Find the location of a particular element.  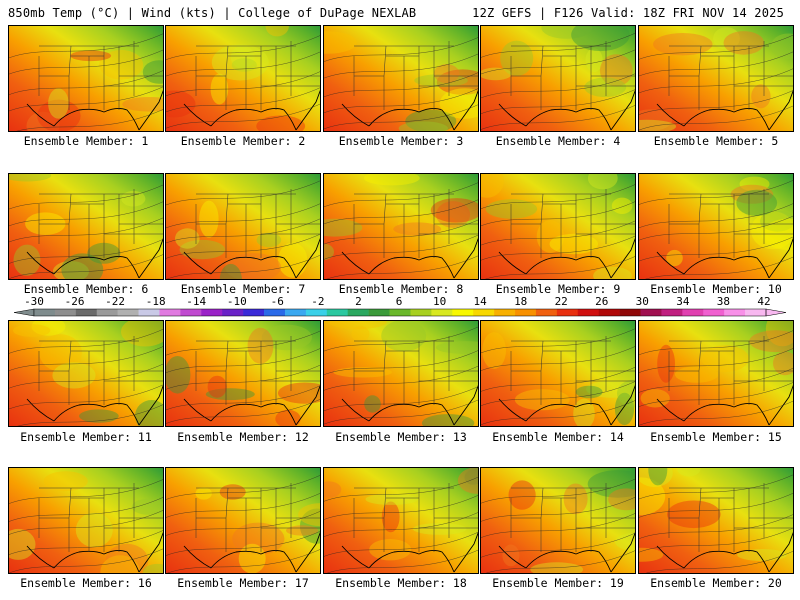

ensemble-member-label: Ensemble Member: 8 is located at coordinates (401, 289).